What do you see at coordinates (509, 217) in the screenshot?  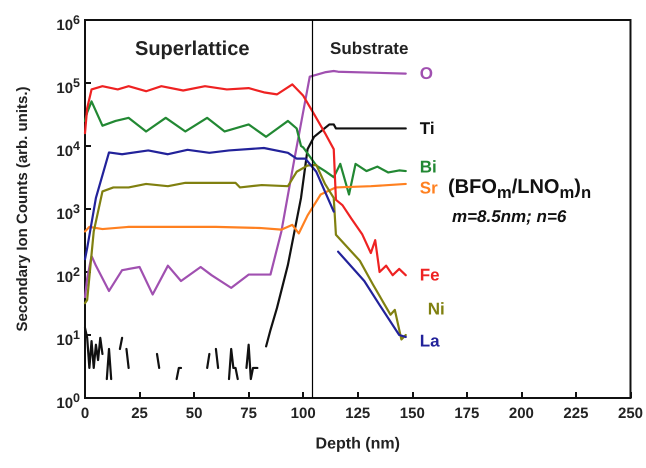 I see `annotation: m=8.5nm; n=6` at bounding box center [509, 217].